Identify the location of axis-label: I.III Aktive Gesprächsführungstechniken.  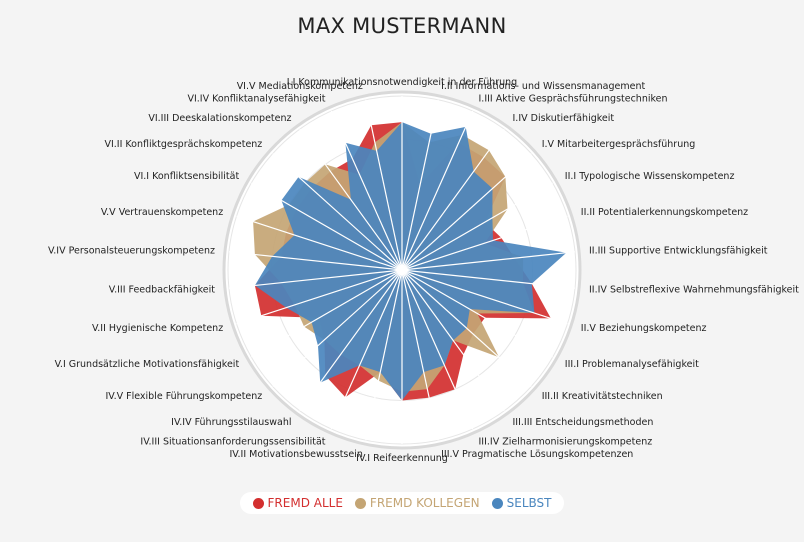
(573, 98).